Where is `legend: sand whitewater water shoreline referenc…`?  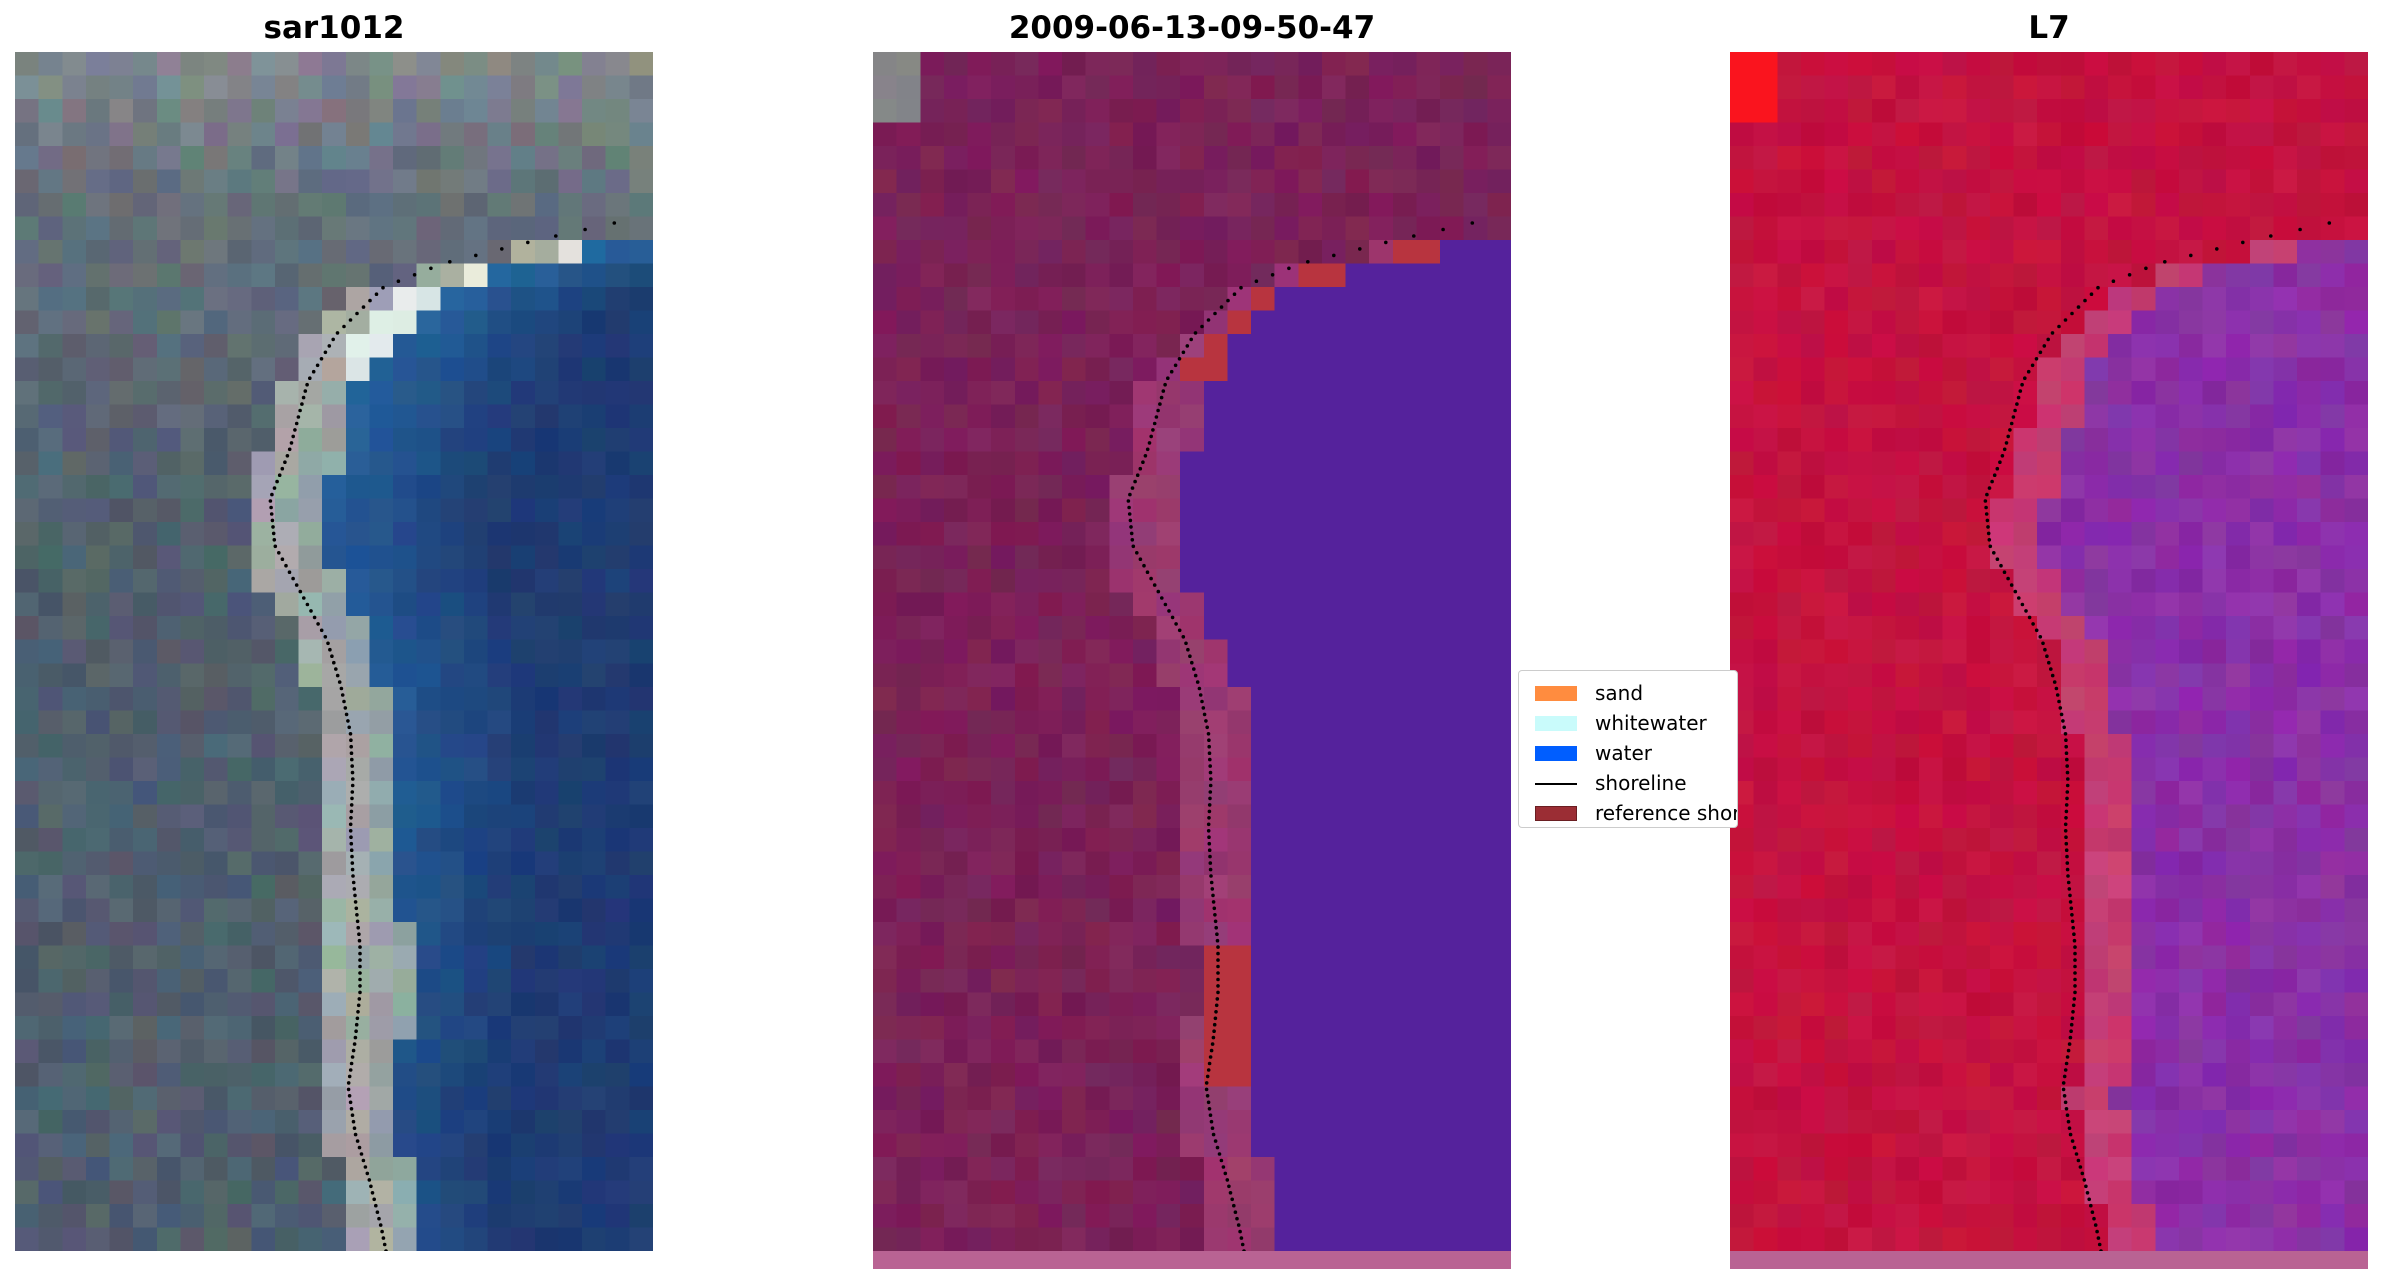
legend: sand whitewater water shoreline referenc… is located at coordinates (1628, 749).